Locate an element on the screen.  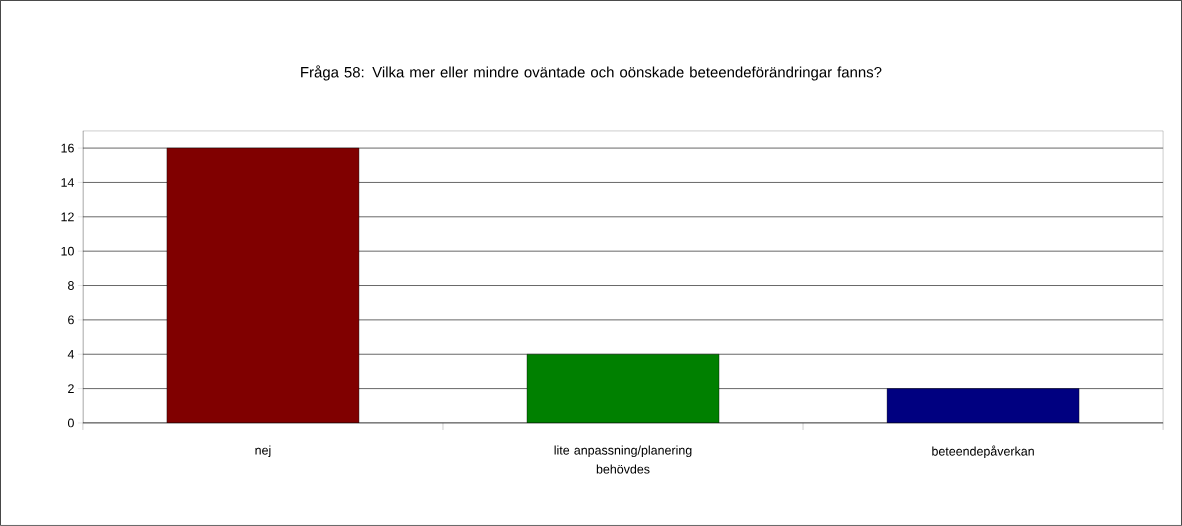
y-tick-label: 8 is located at coordinates (71, 285).